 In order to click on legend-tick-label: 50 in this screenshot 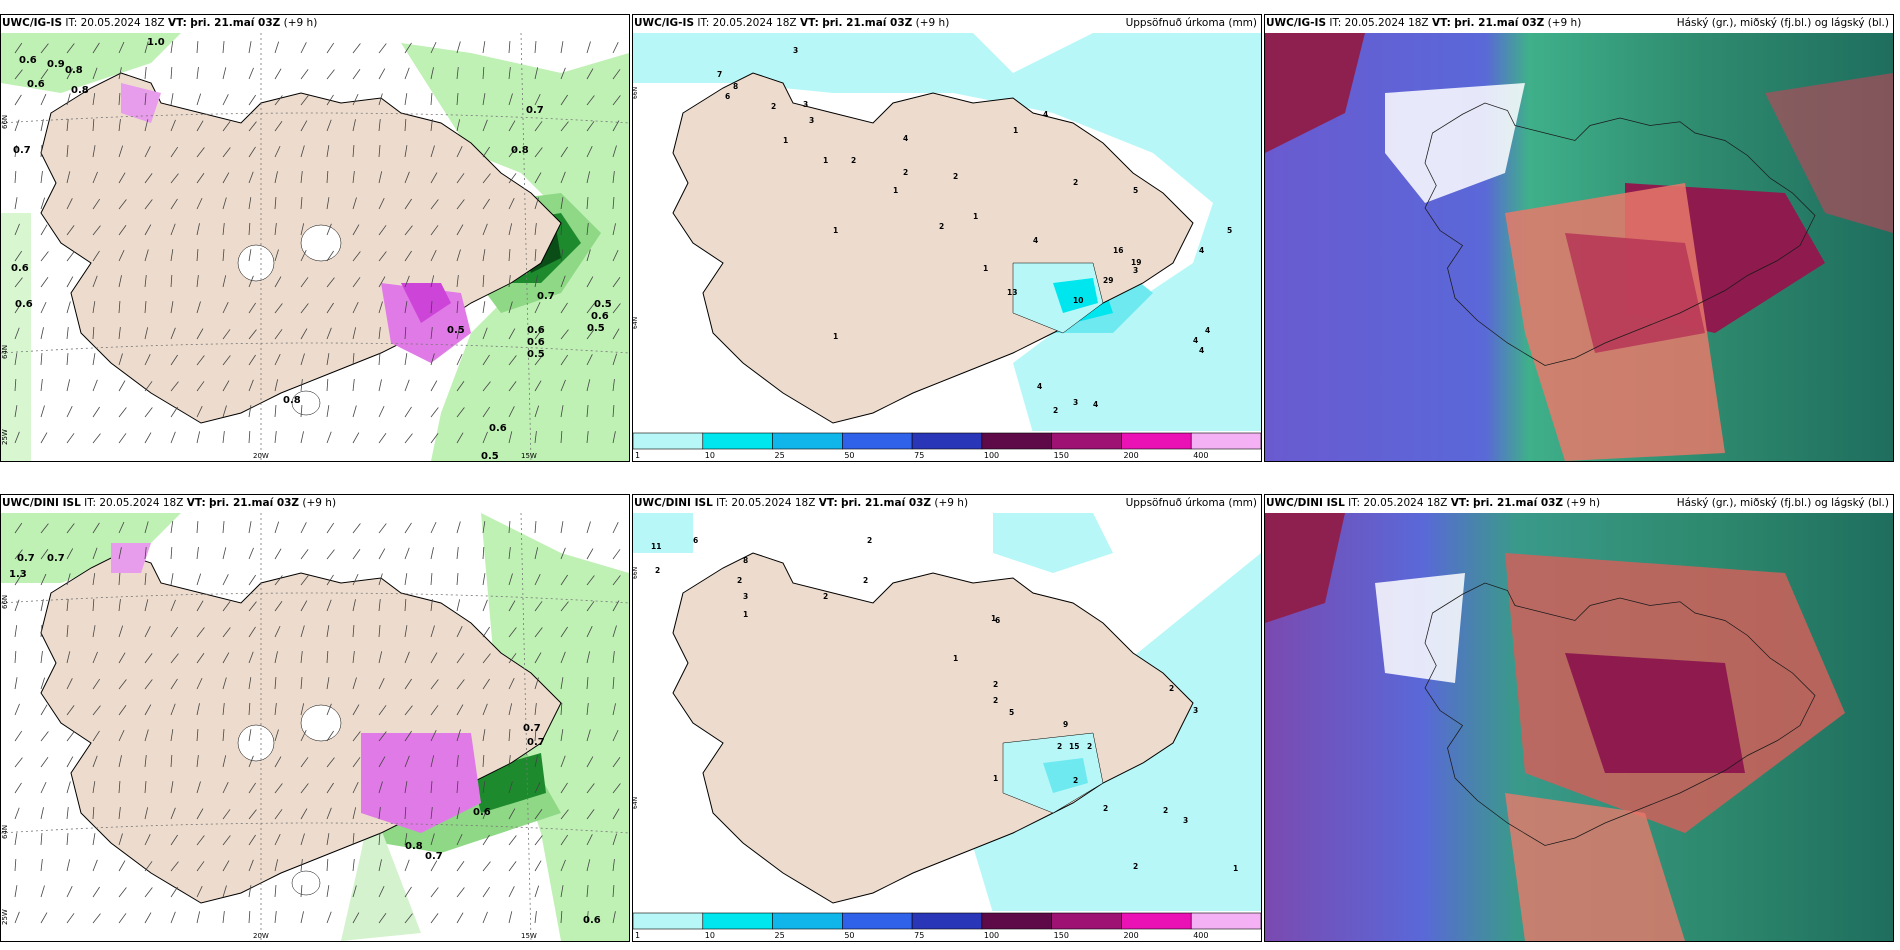, I will do `click(849, 455)`.